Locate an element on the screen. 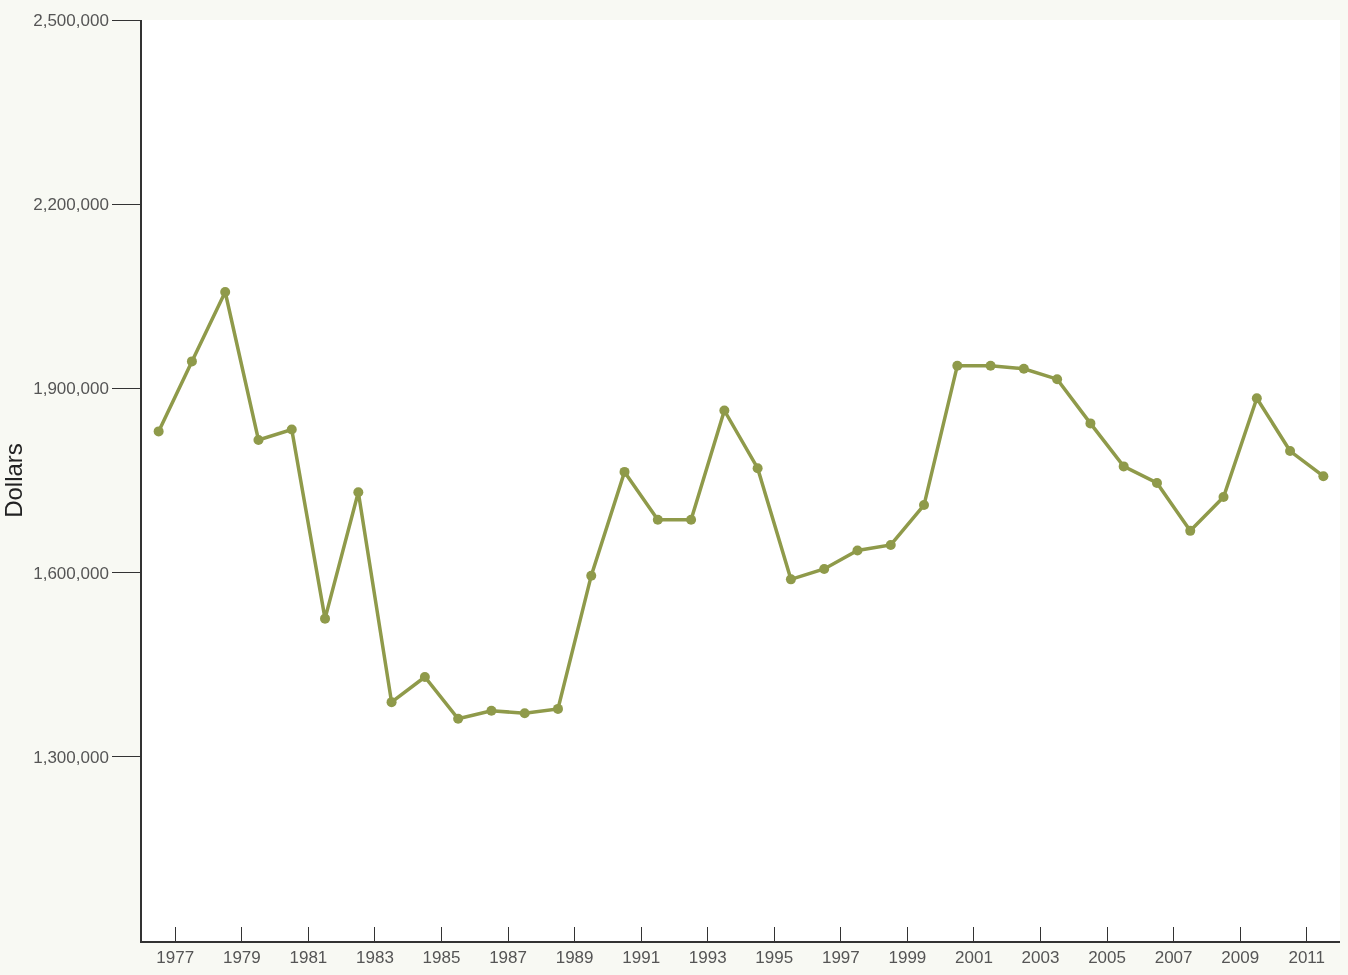 The width and height of the screenshot is (1348, 975). x-tick-label: 1991 is located at coordinates (641, 958).